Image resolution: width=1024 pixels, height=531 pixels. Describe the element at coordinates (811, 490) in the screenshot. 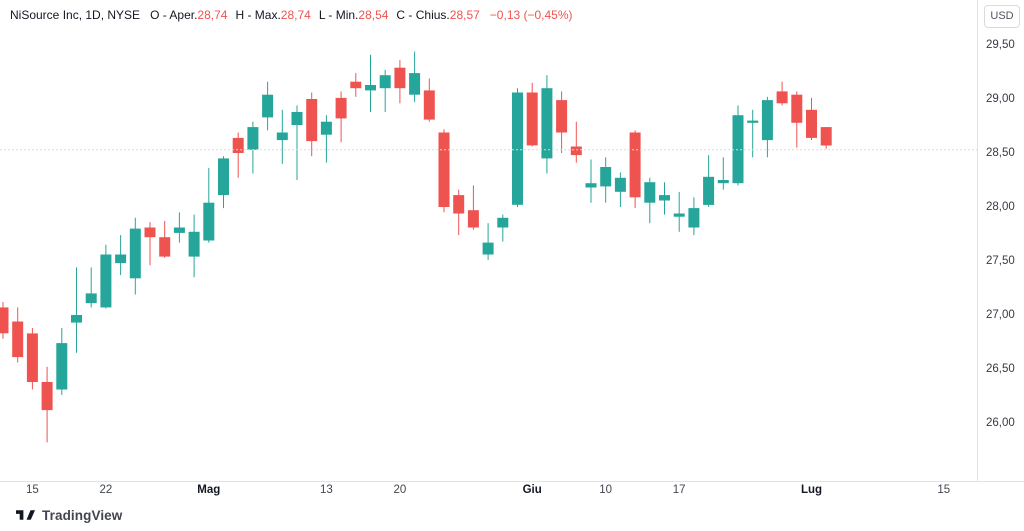

I see `time-tick-label: Lug` at that location.